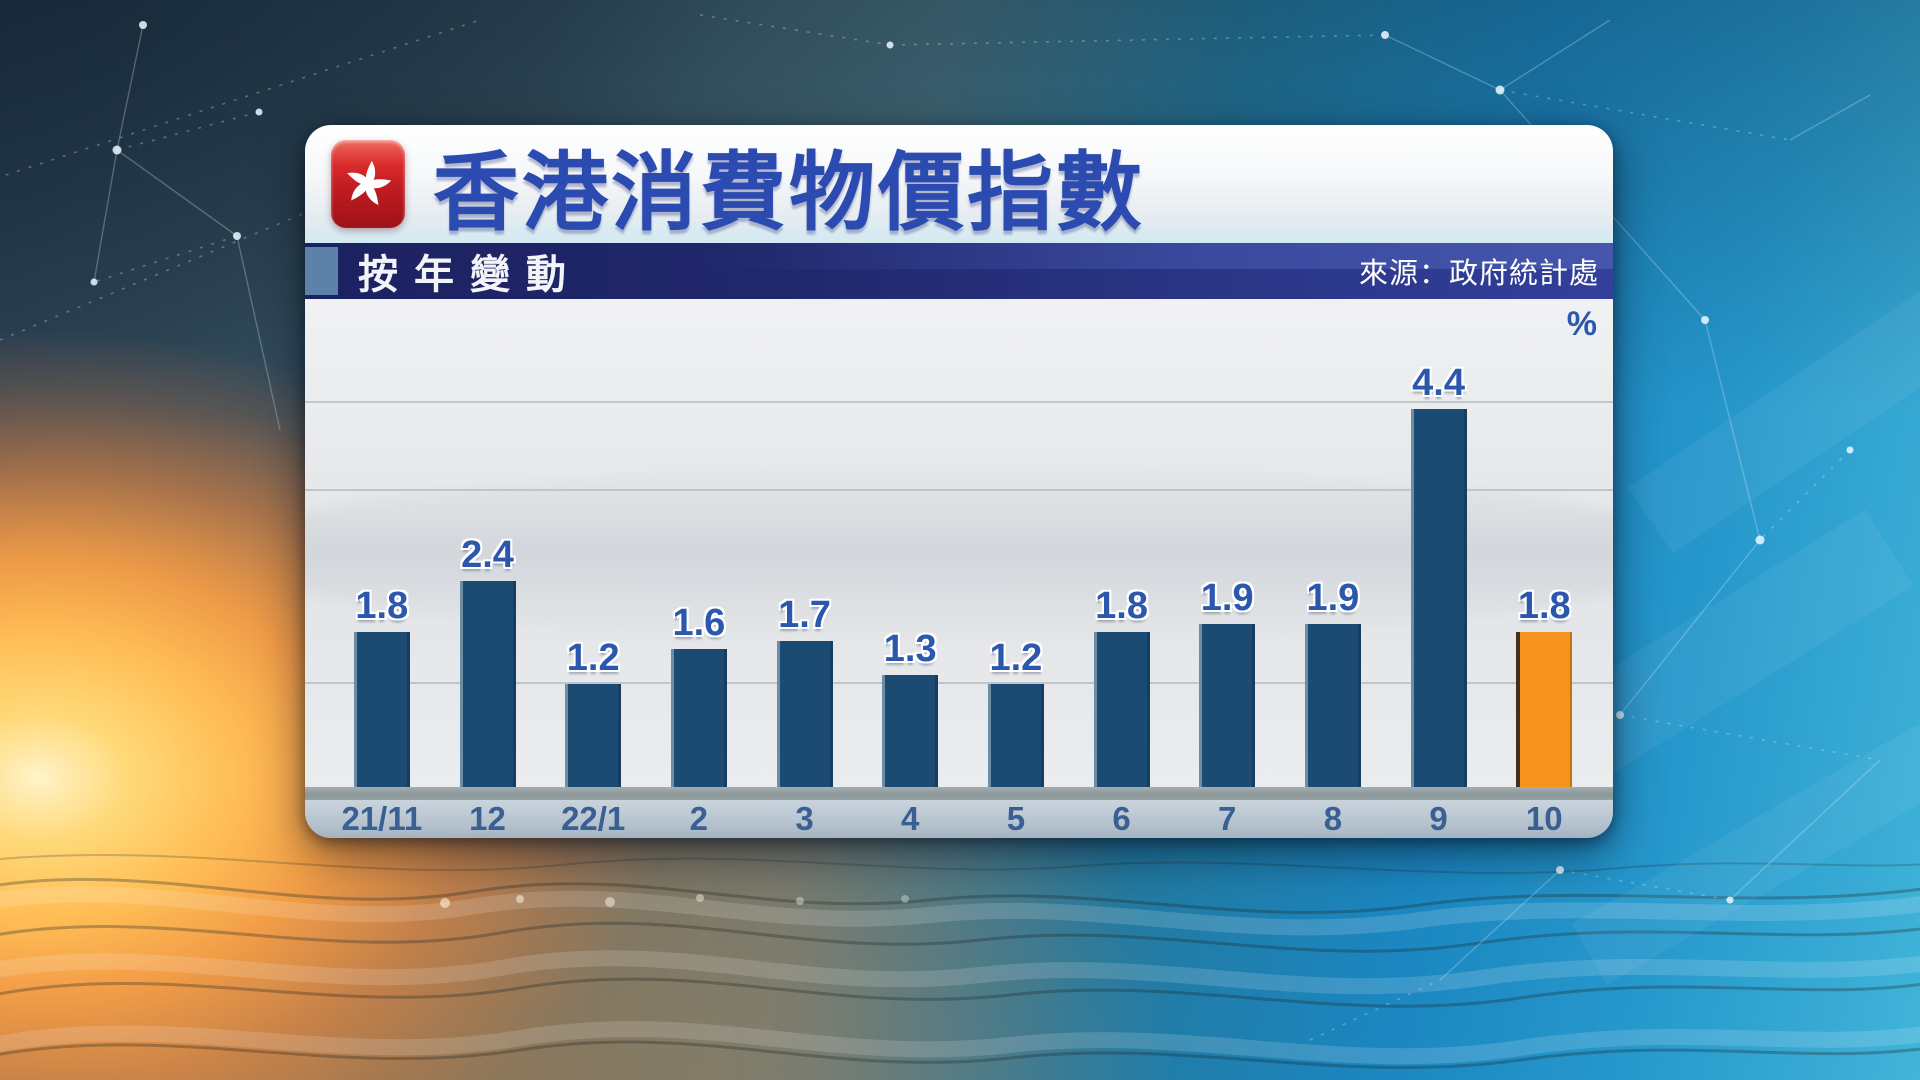 This screenshot has height=1080, width=1920. What do you see at coordinates (804, 818) in the screenshot?
I see `x-axis-label: 3` at bounding box center [804, 818].